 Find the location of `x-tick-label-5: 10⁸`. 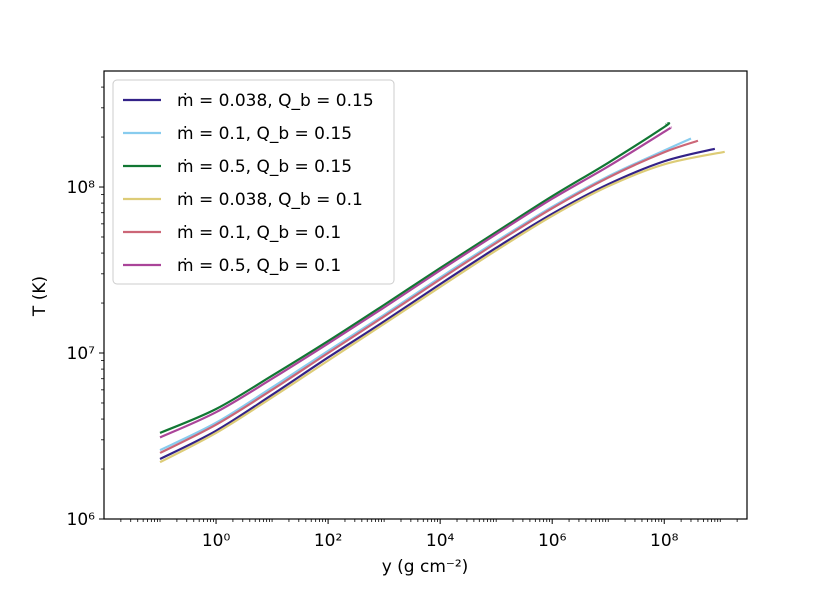

x-tick-label-5: 10⁸ is located at coordinates (664, 541).